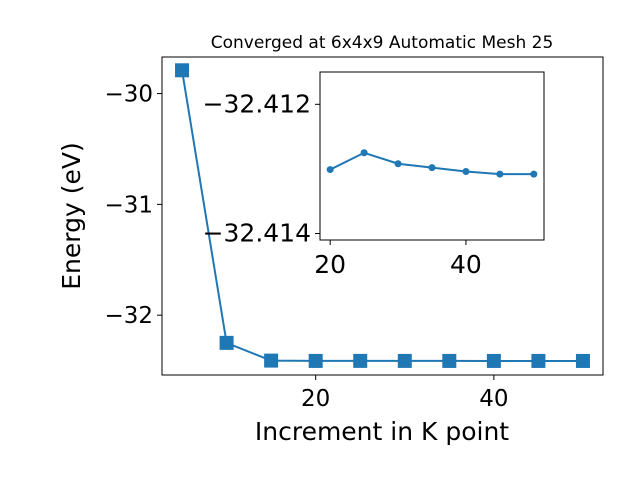 This screenshot has width=640, height=480. What do you see at coordinates (71, 215) in the screenshot?
I see `y-axis-label: Energy (eV)` at bounding box center [71, 215].